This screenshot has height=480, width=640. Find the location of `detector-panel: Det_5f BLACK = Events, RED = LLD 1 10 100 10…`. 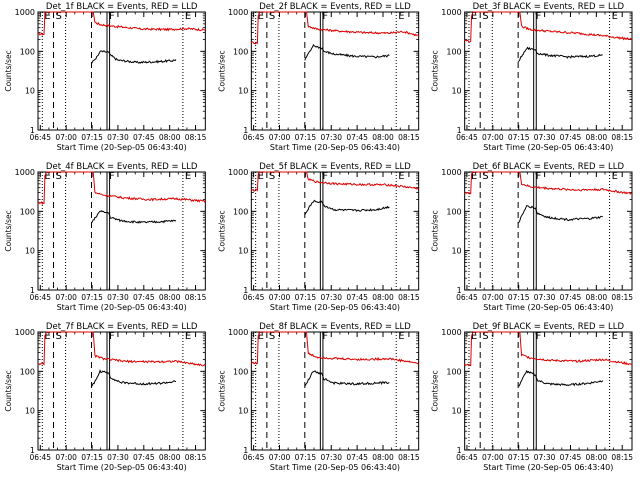

detector-panel: Det_5f BLACK = Events, RED = LLD 1 10 100 10… is located at coordinates (318, 237).